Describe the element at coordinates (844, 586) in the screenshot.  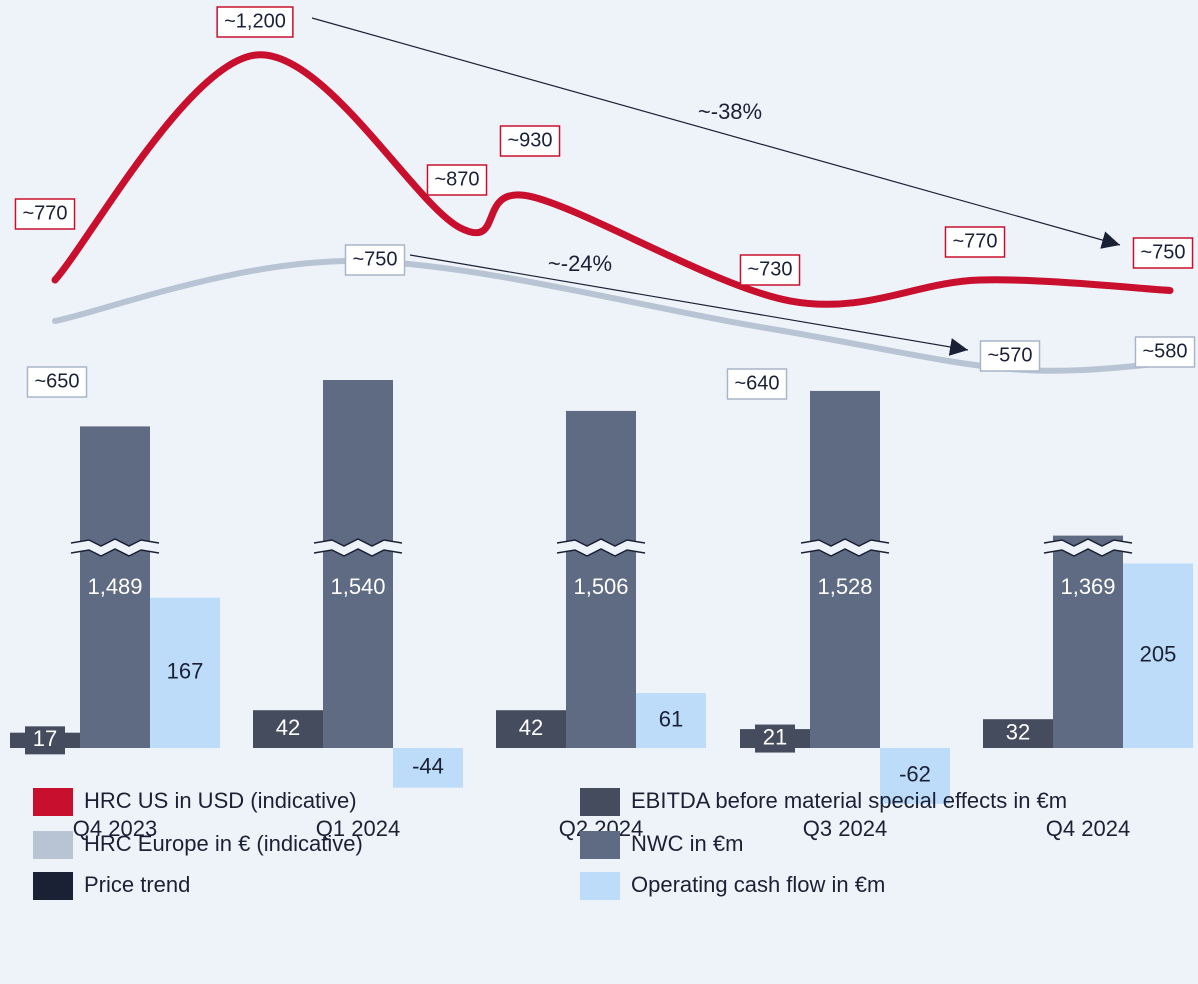
I see `value-label: 1,528` at that location.